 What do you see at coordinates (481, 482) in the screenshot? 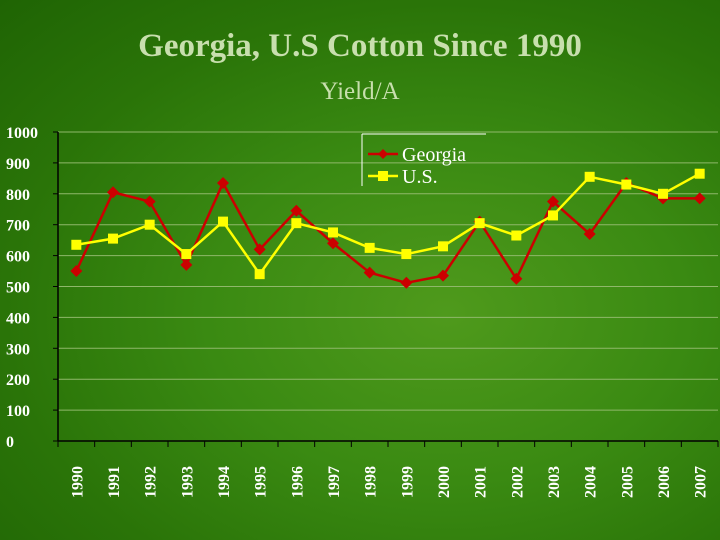
I see `x-tick-label-2001: 2001` at bounding box center [481, 482].